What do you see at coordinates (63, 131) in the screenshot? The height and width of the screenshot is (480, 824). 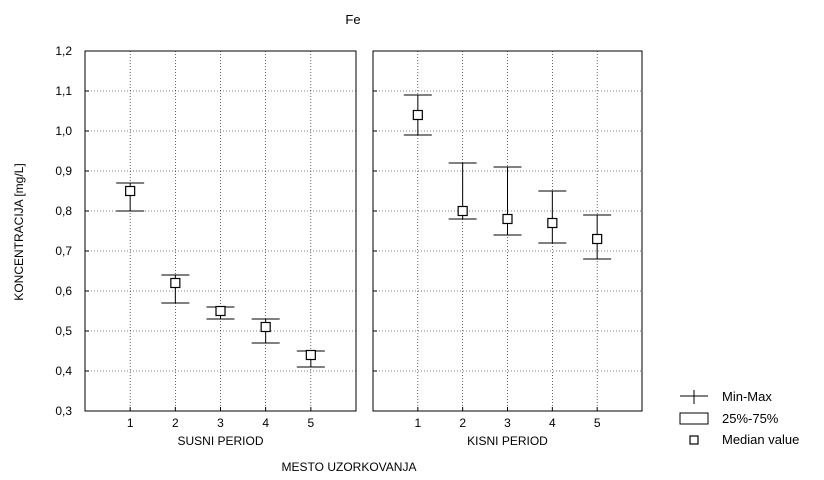 I see `y-tick-label: 1,0` at bounding box center [63, 131].